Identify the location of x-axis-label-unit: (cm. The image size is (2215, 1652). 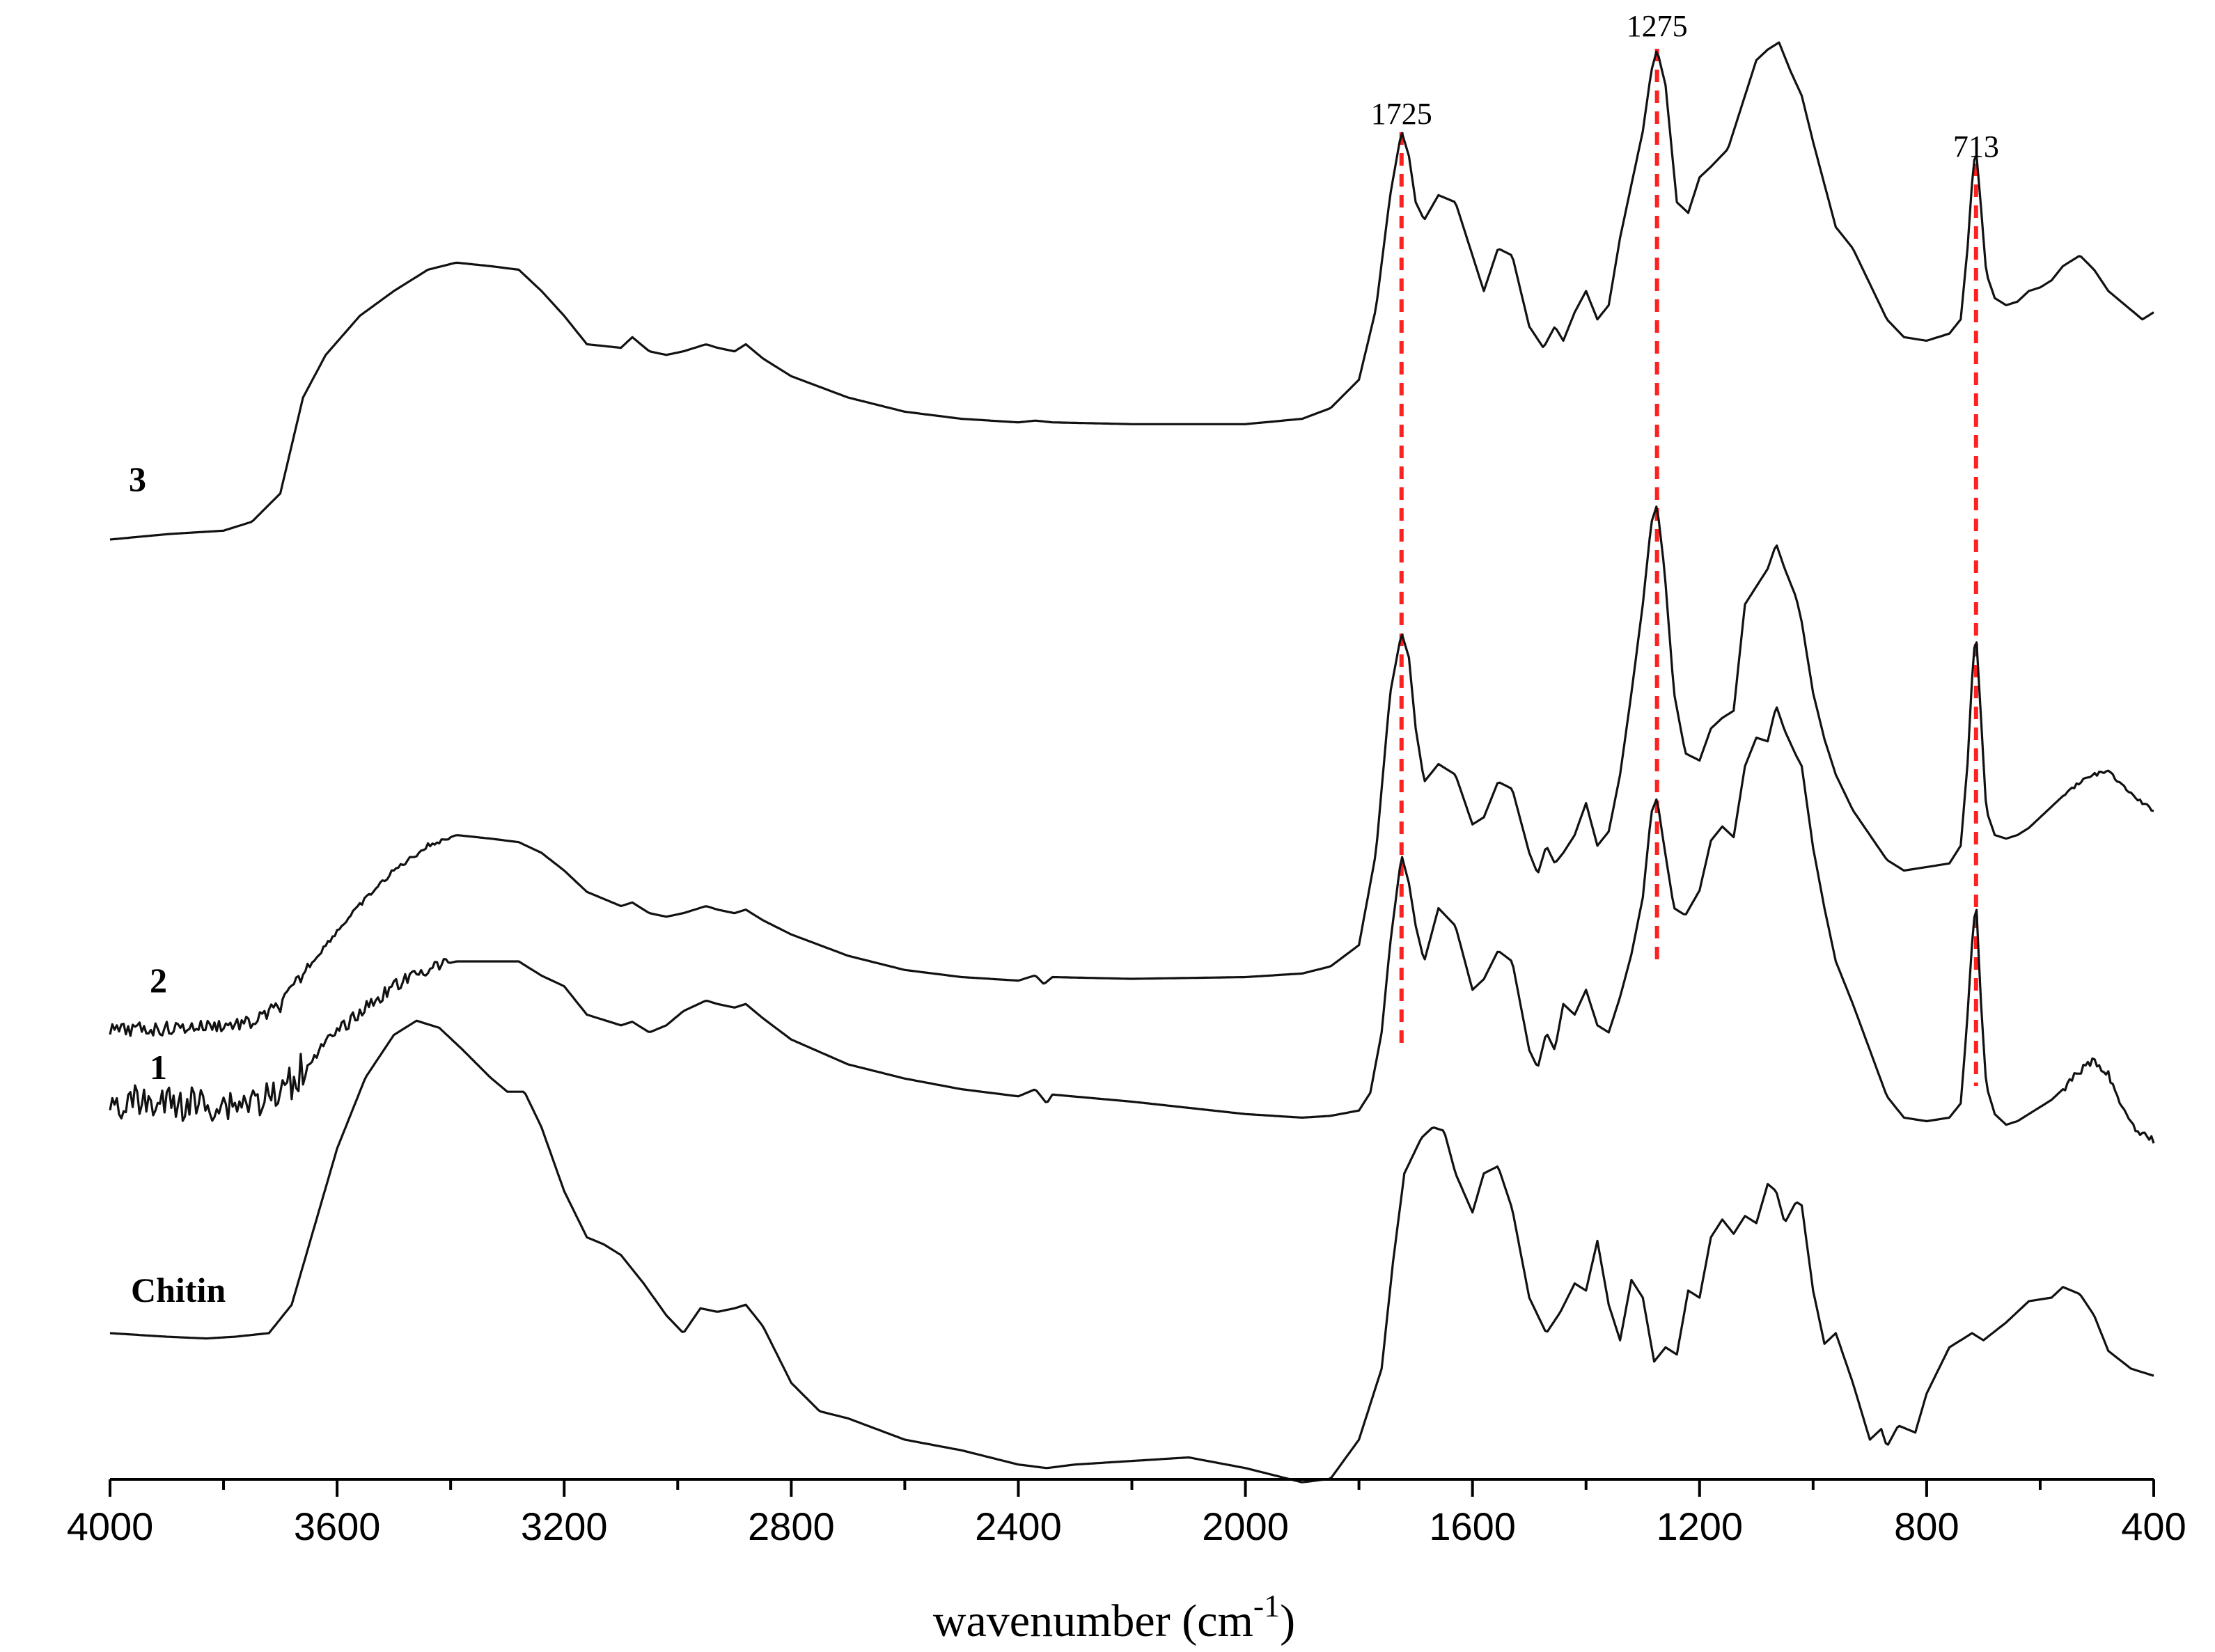
(1218, 1621).